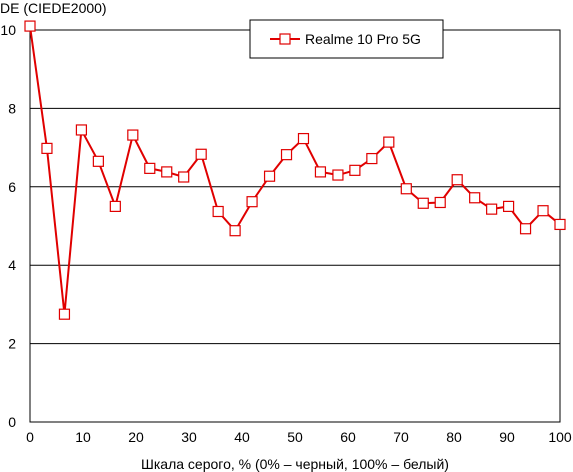  What do you see at coordinates (189, 437) in the screenshot?
I see `x-tick-label: 30` at bounding box center [189, 437].